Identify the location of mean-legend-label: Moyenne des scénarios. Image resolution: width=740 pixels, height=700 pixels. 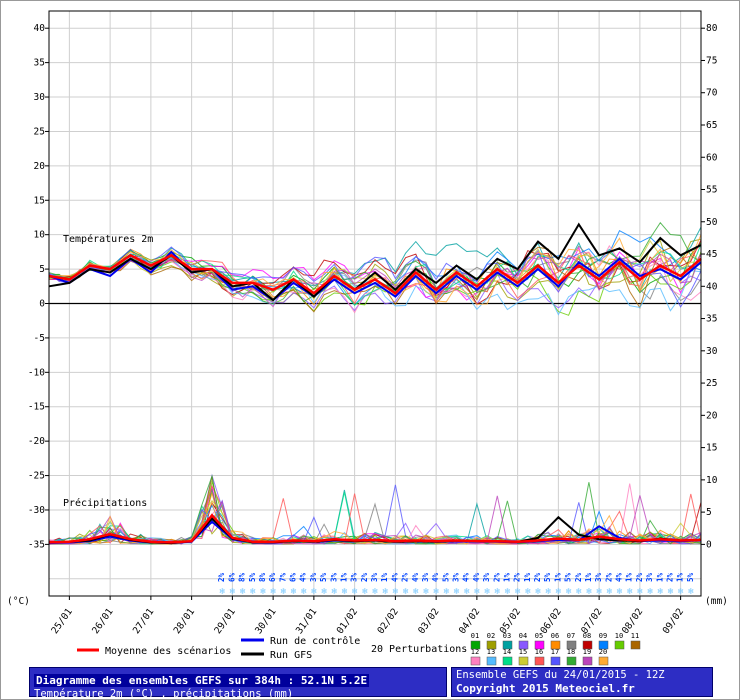
(168, 651).